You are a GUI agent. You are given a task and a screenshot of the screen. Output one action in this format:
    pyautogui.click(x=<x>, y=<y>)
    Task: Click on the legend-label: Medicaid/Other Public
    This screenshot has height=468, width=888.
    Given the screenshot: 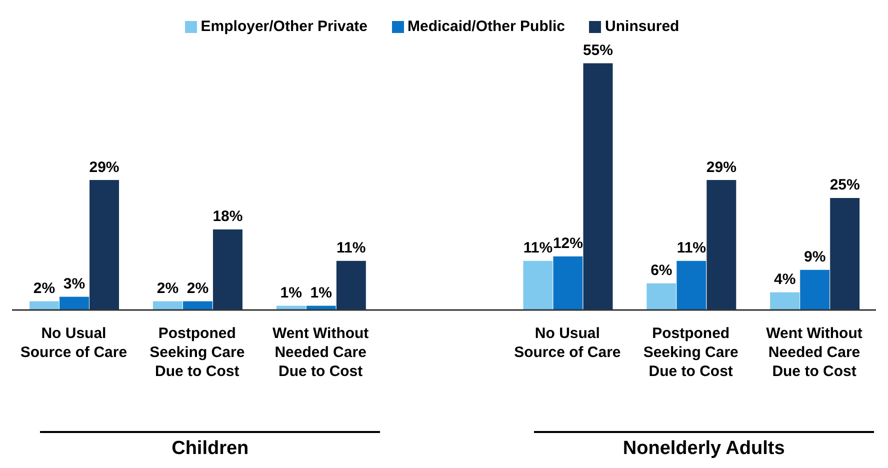 What is the action you would take?
    pyautogui.click(x=487, y=26)
    